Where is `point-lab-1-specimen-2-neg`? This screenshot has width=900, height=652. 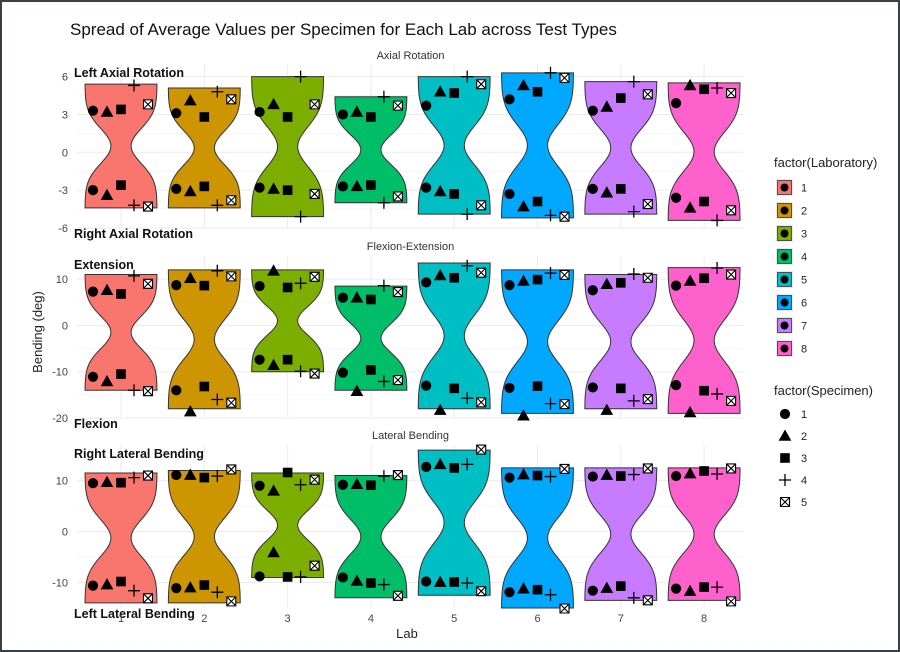
point-lab-1-specimen-2-neg is located at coordinates (107, 380).